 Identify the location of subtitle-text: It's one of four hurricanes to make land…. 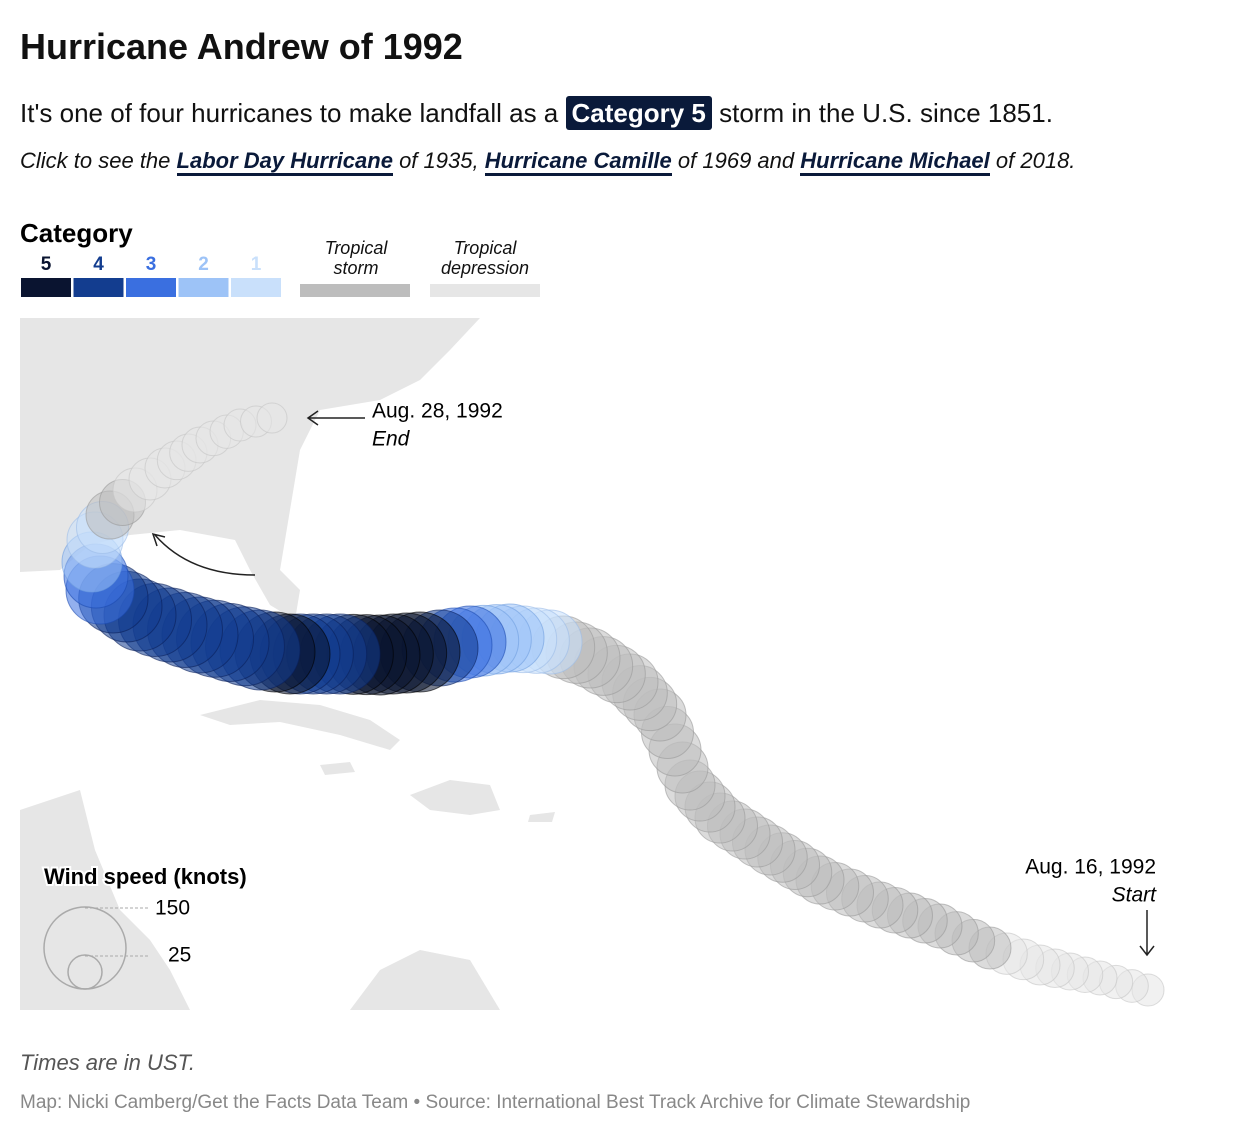
(289, 113).